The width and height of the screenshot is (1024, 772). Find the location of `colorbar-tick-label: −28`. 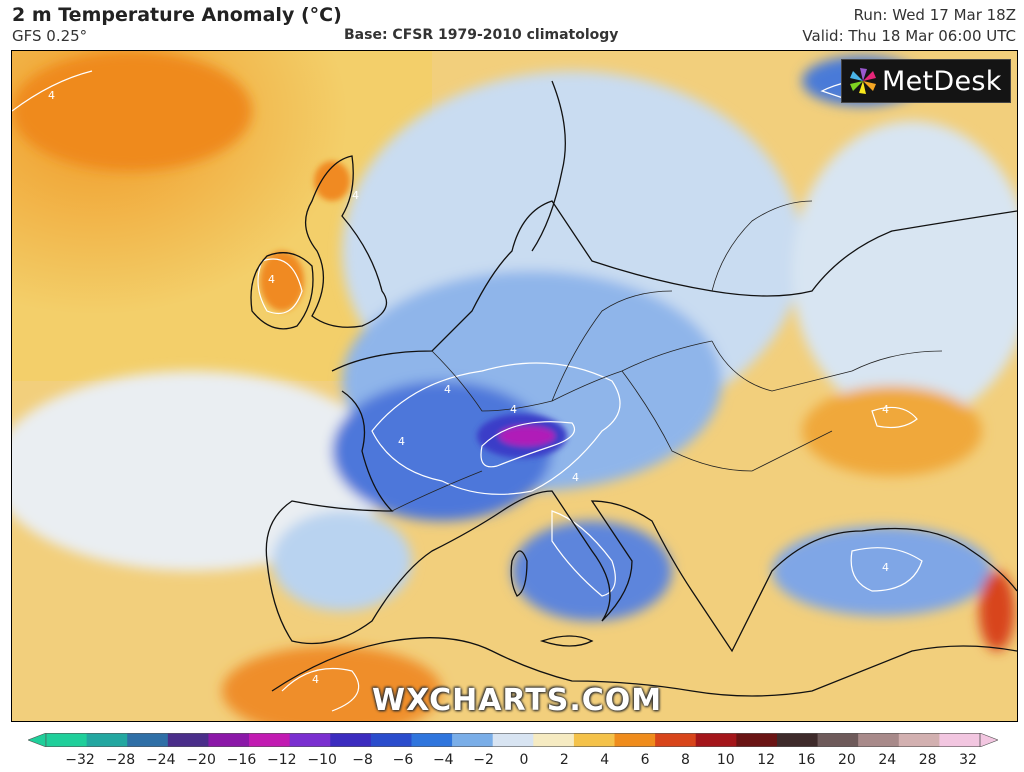

colorbar-tick-label: −28 is located at coordinates (120, 760).